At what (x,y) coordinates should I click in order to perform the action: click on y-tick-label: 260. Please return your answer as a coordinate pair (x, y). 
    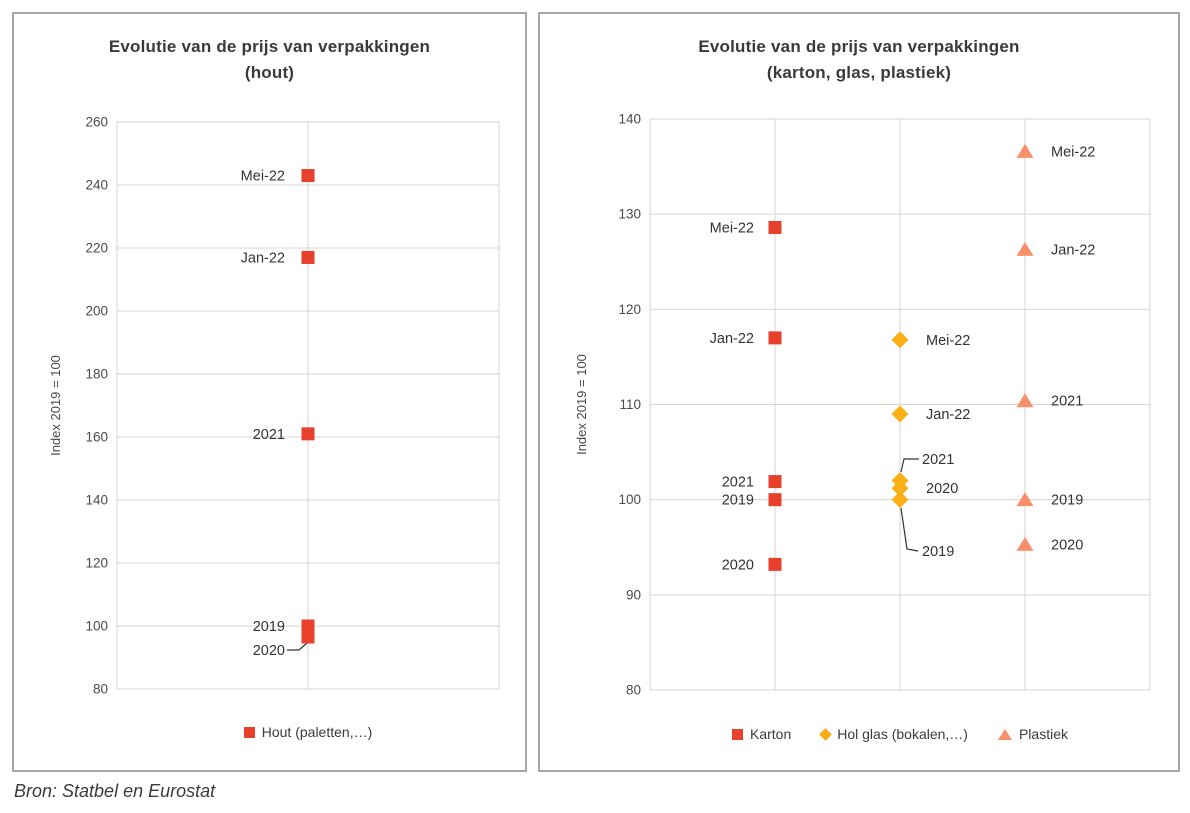
    Looking at the image, I should click on (96, 122).